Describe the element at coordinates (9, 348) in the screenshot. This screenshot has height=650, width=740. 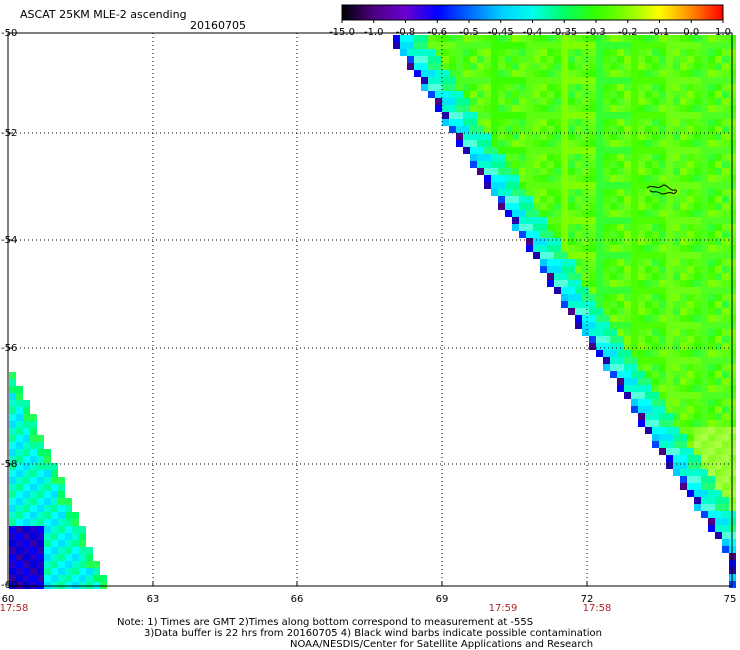
I see `lat-label: -56` at that location.